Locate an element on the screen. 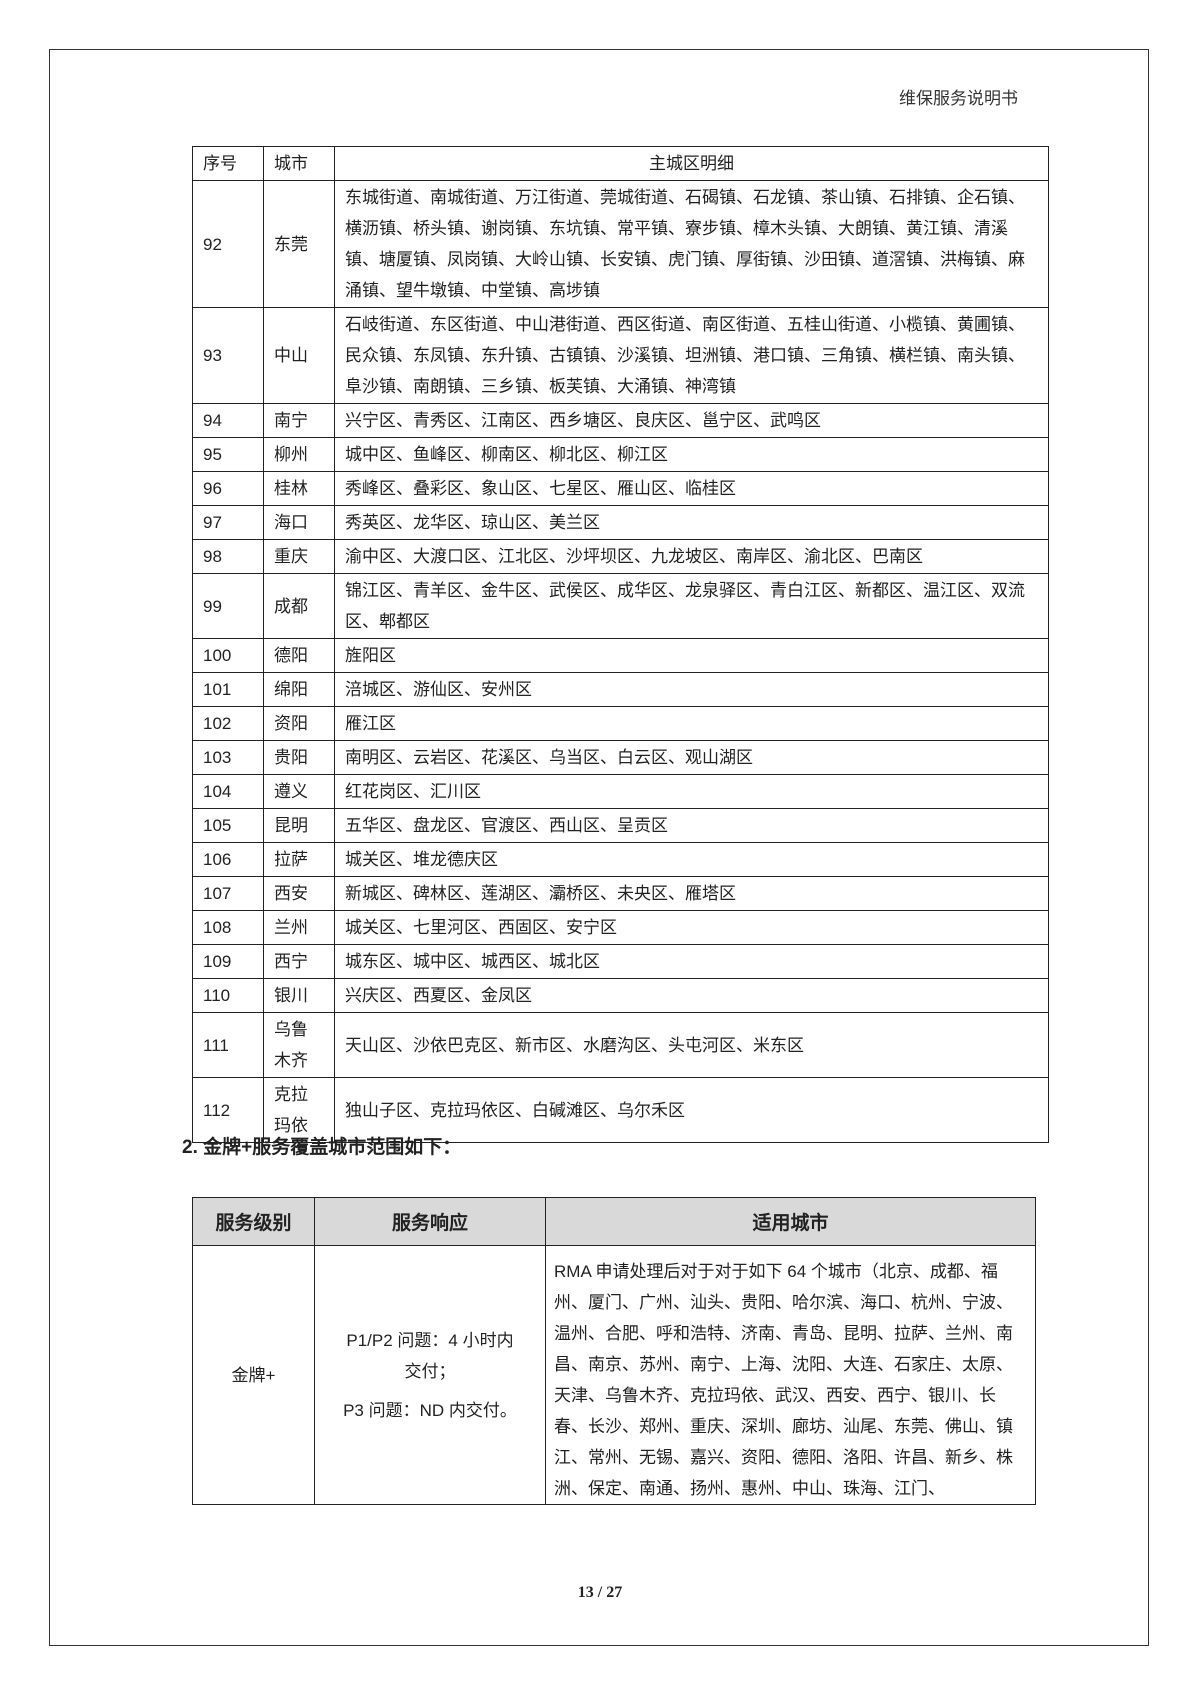  row-detail: 旌阳区 is located at coordinates (691, 655).